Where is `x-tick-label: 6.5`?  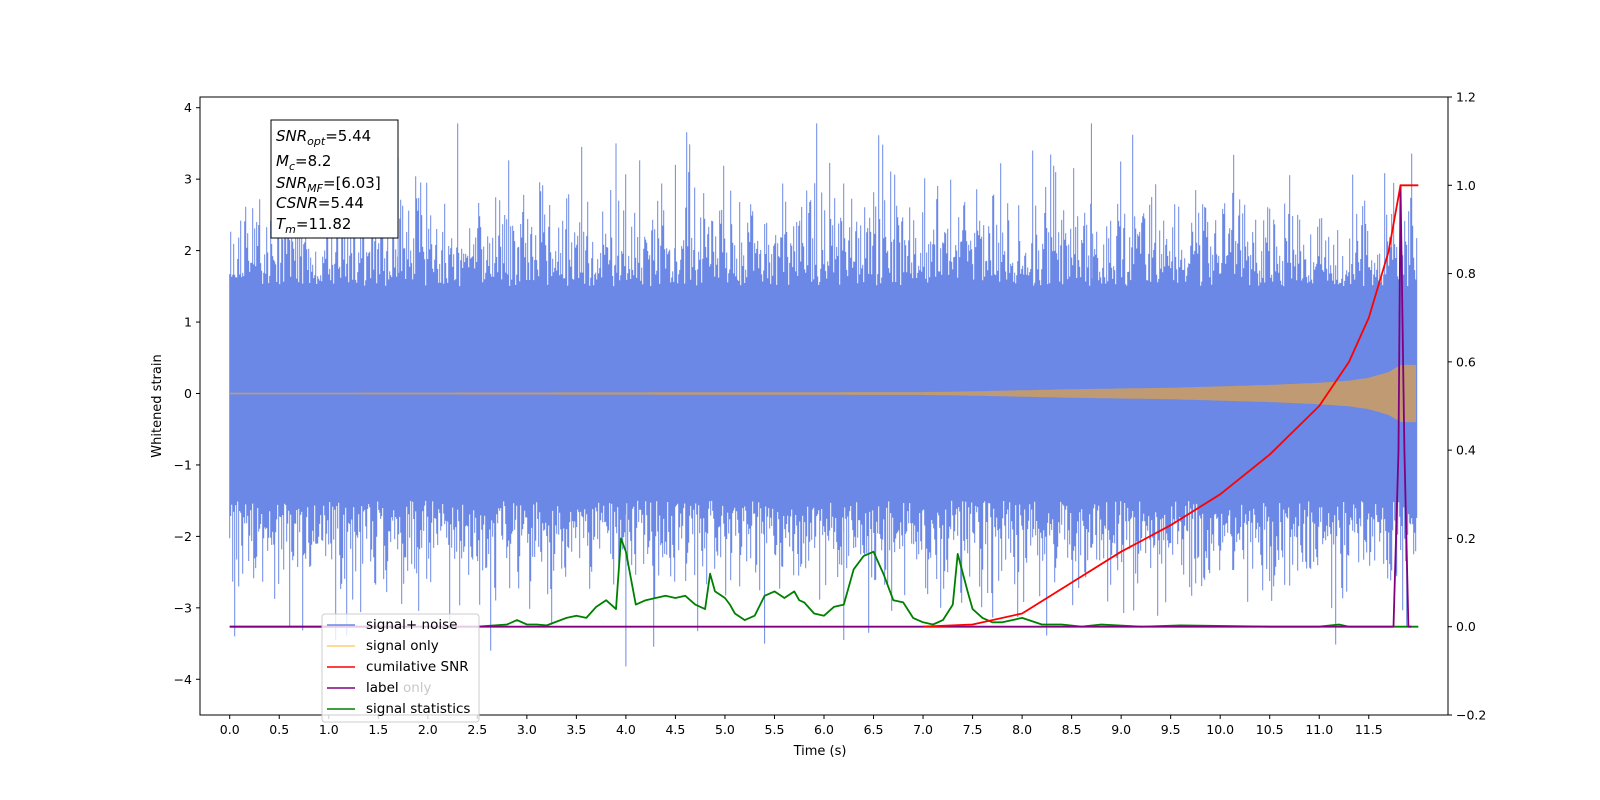 x-tick-label: 6.5 is located at coordinates (874, 729).